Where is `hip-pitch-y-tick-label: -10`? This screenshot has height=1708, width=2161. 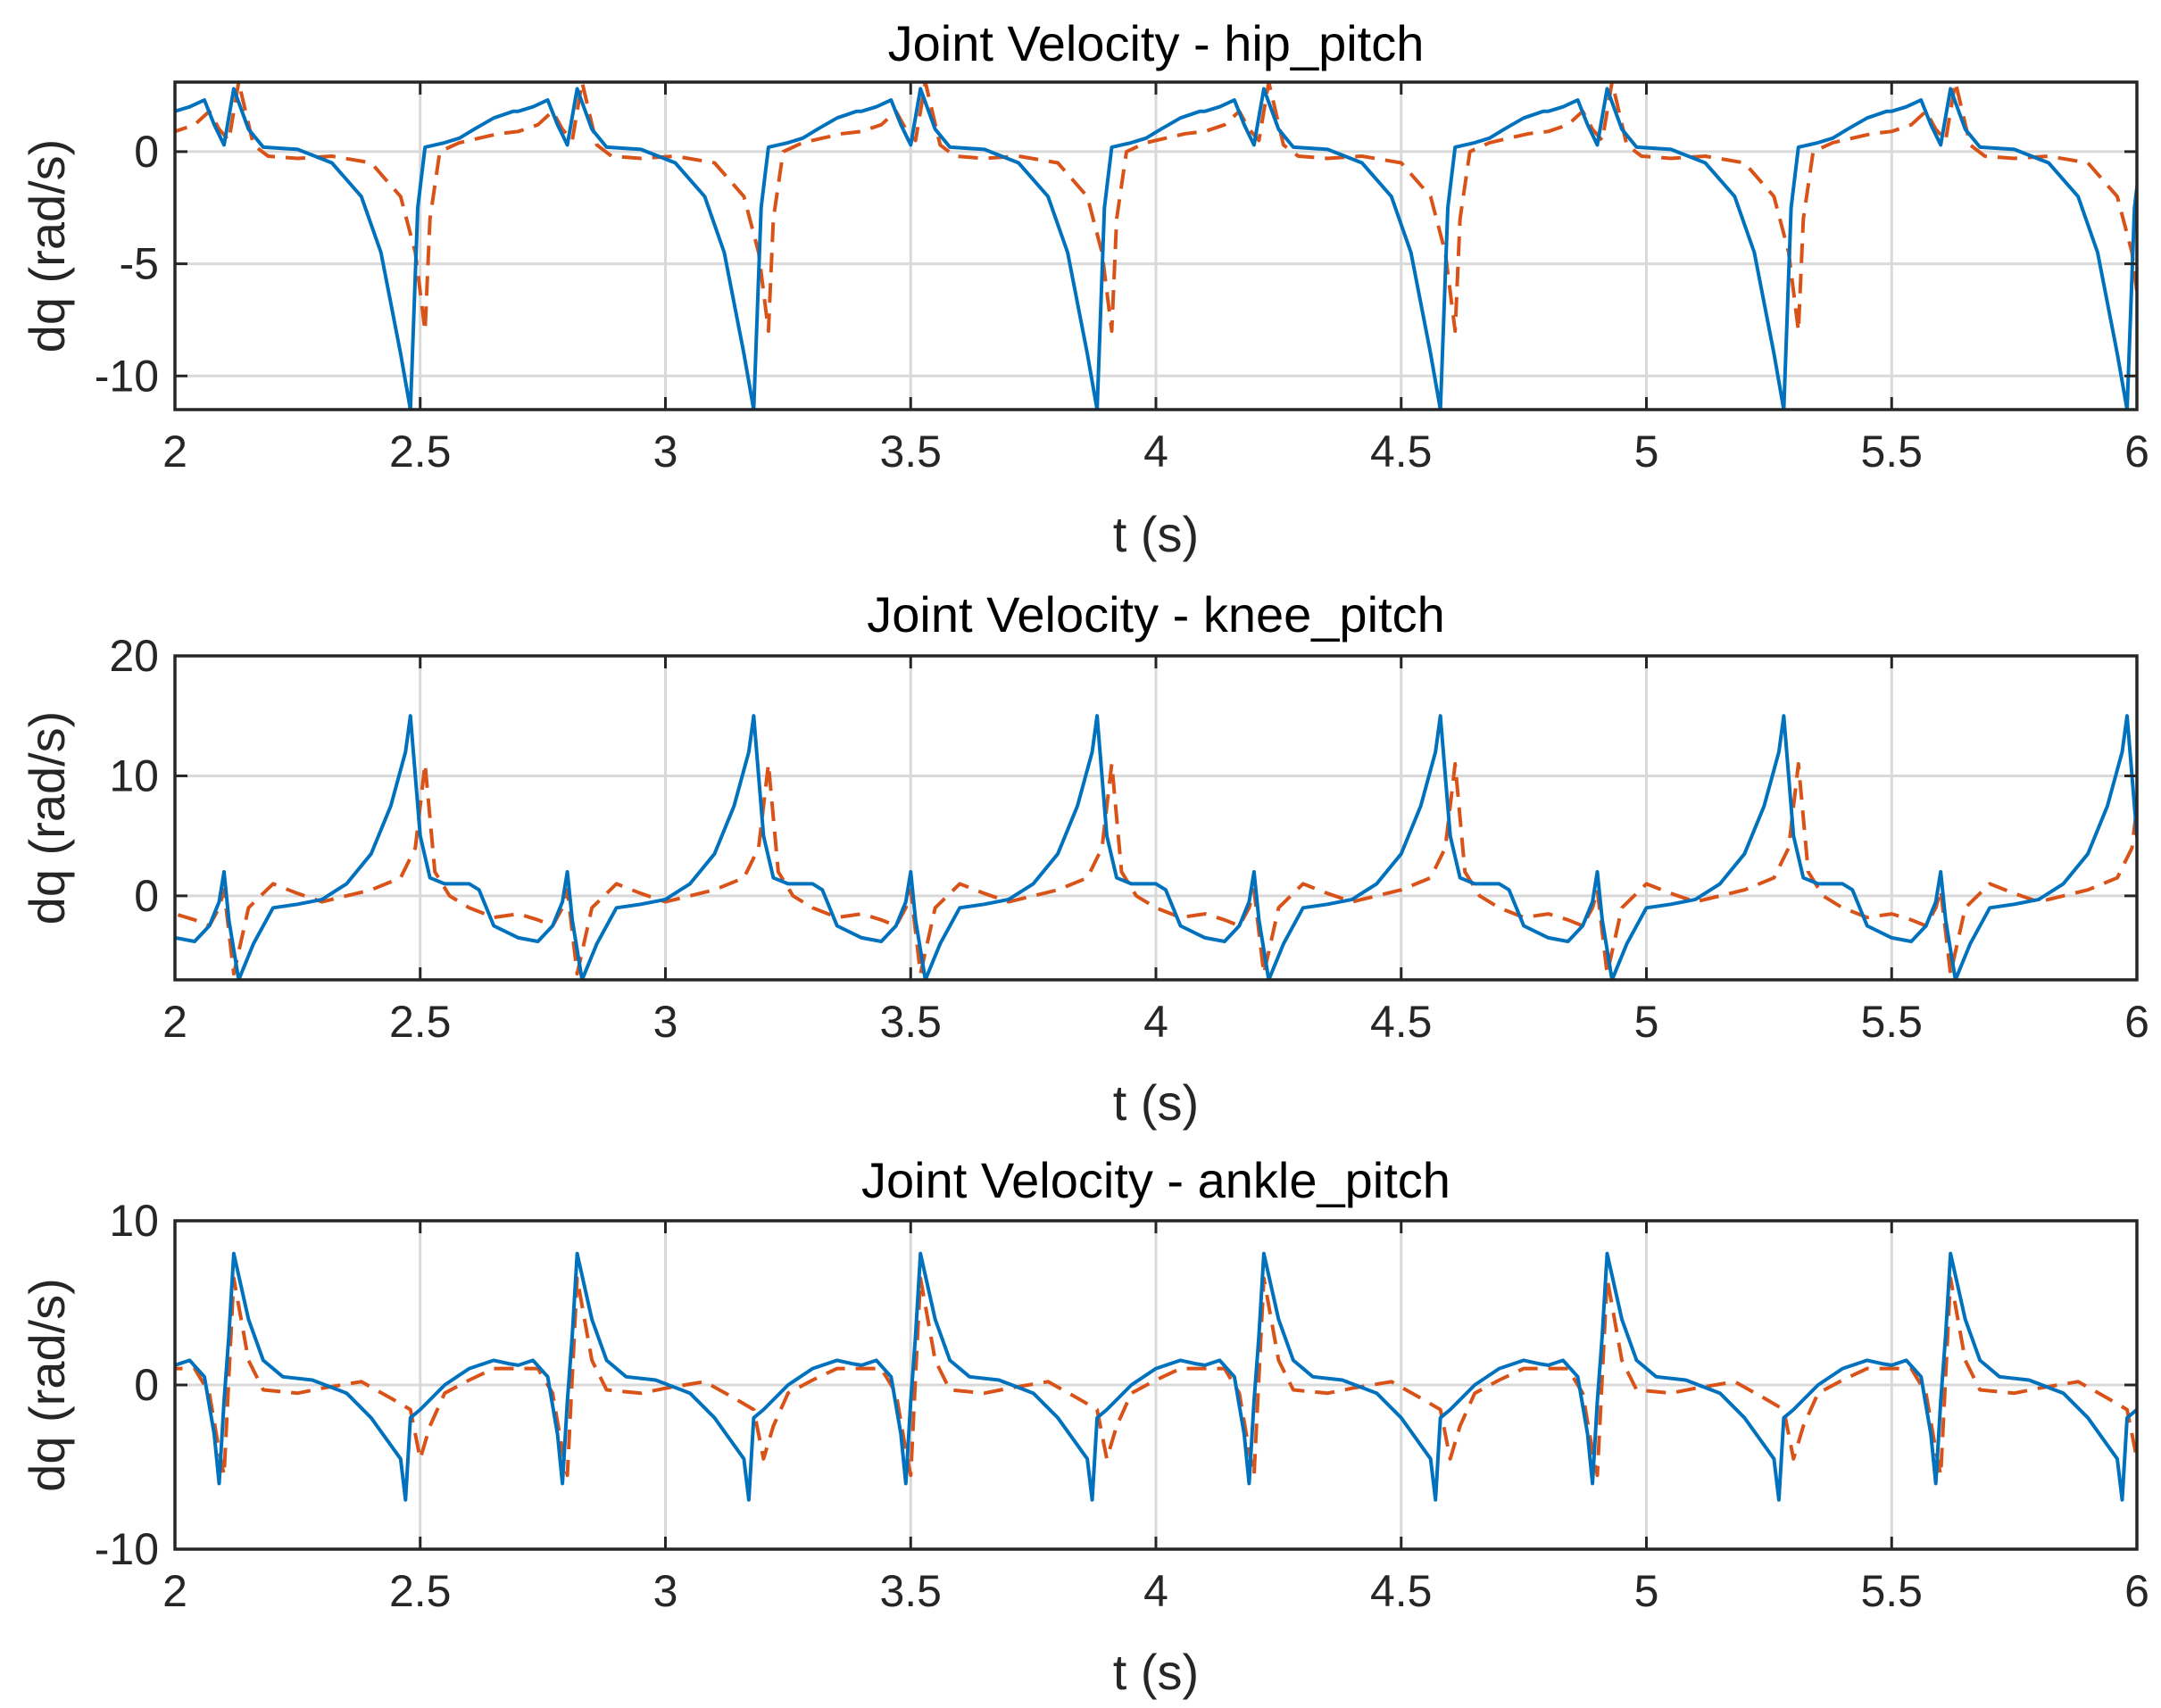 hip-pitch-y-tick-label: -10 is located at coordinates (127, 376).